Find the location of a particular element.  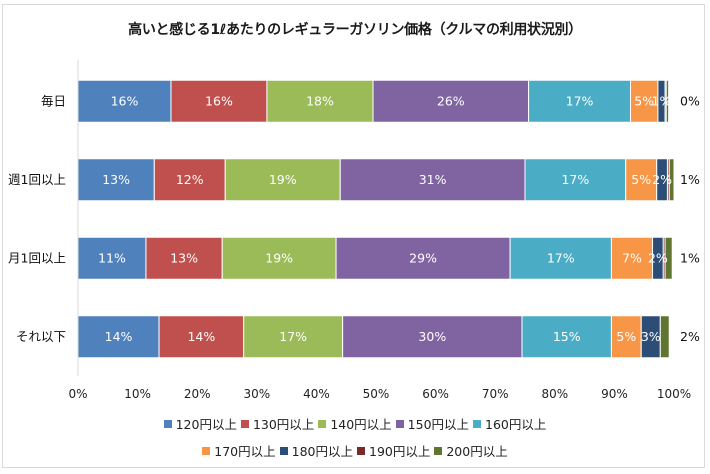

data-label: 18% is located at coordinates (320, 100).